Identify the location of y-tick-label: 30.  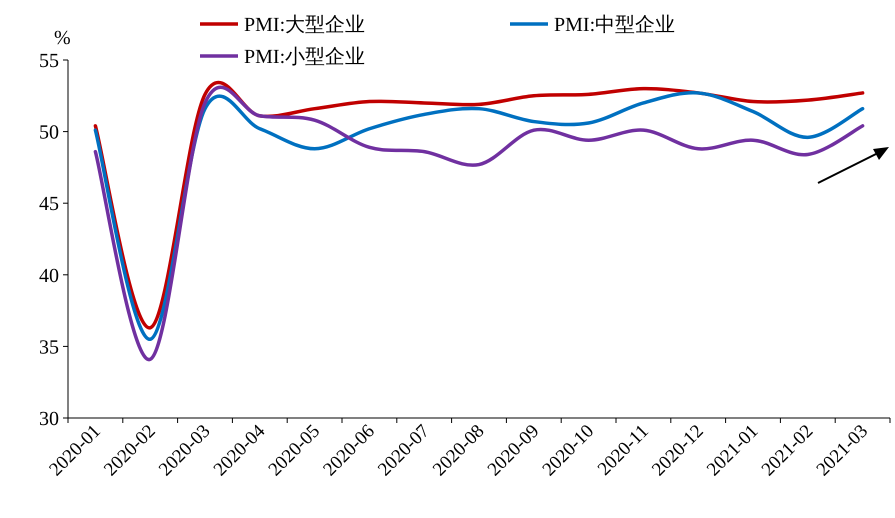
(49, 419).